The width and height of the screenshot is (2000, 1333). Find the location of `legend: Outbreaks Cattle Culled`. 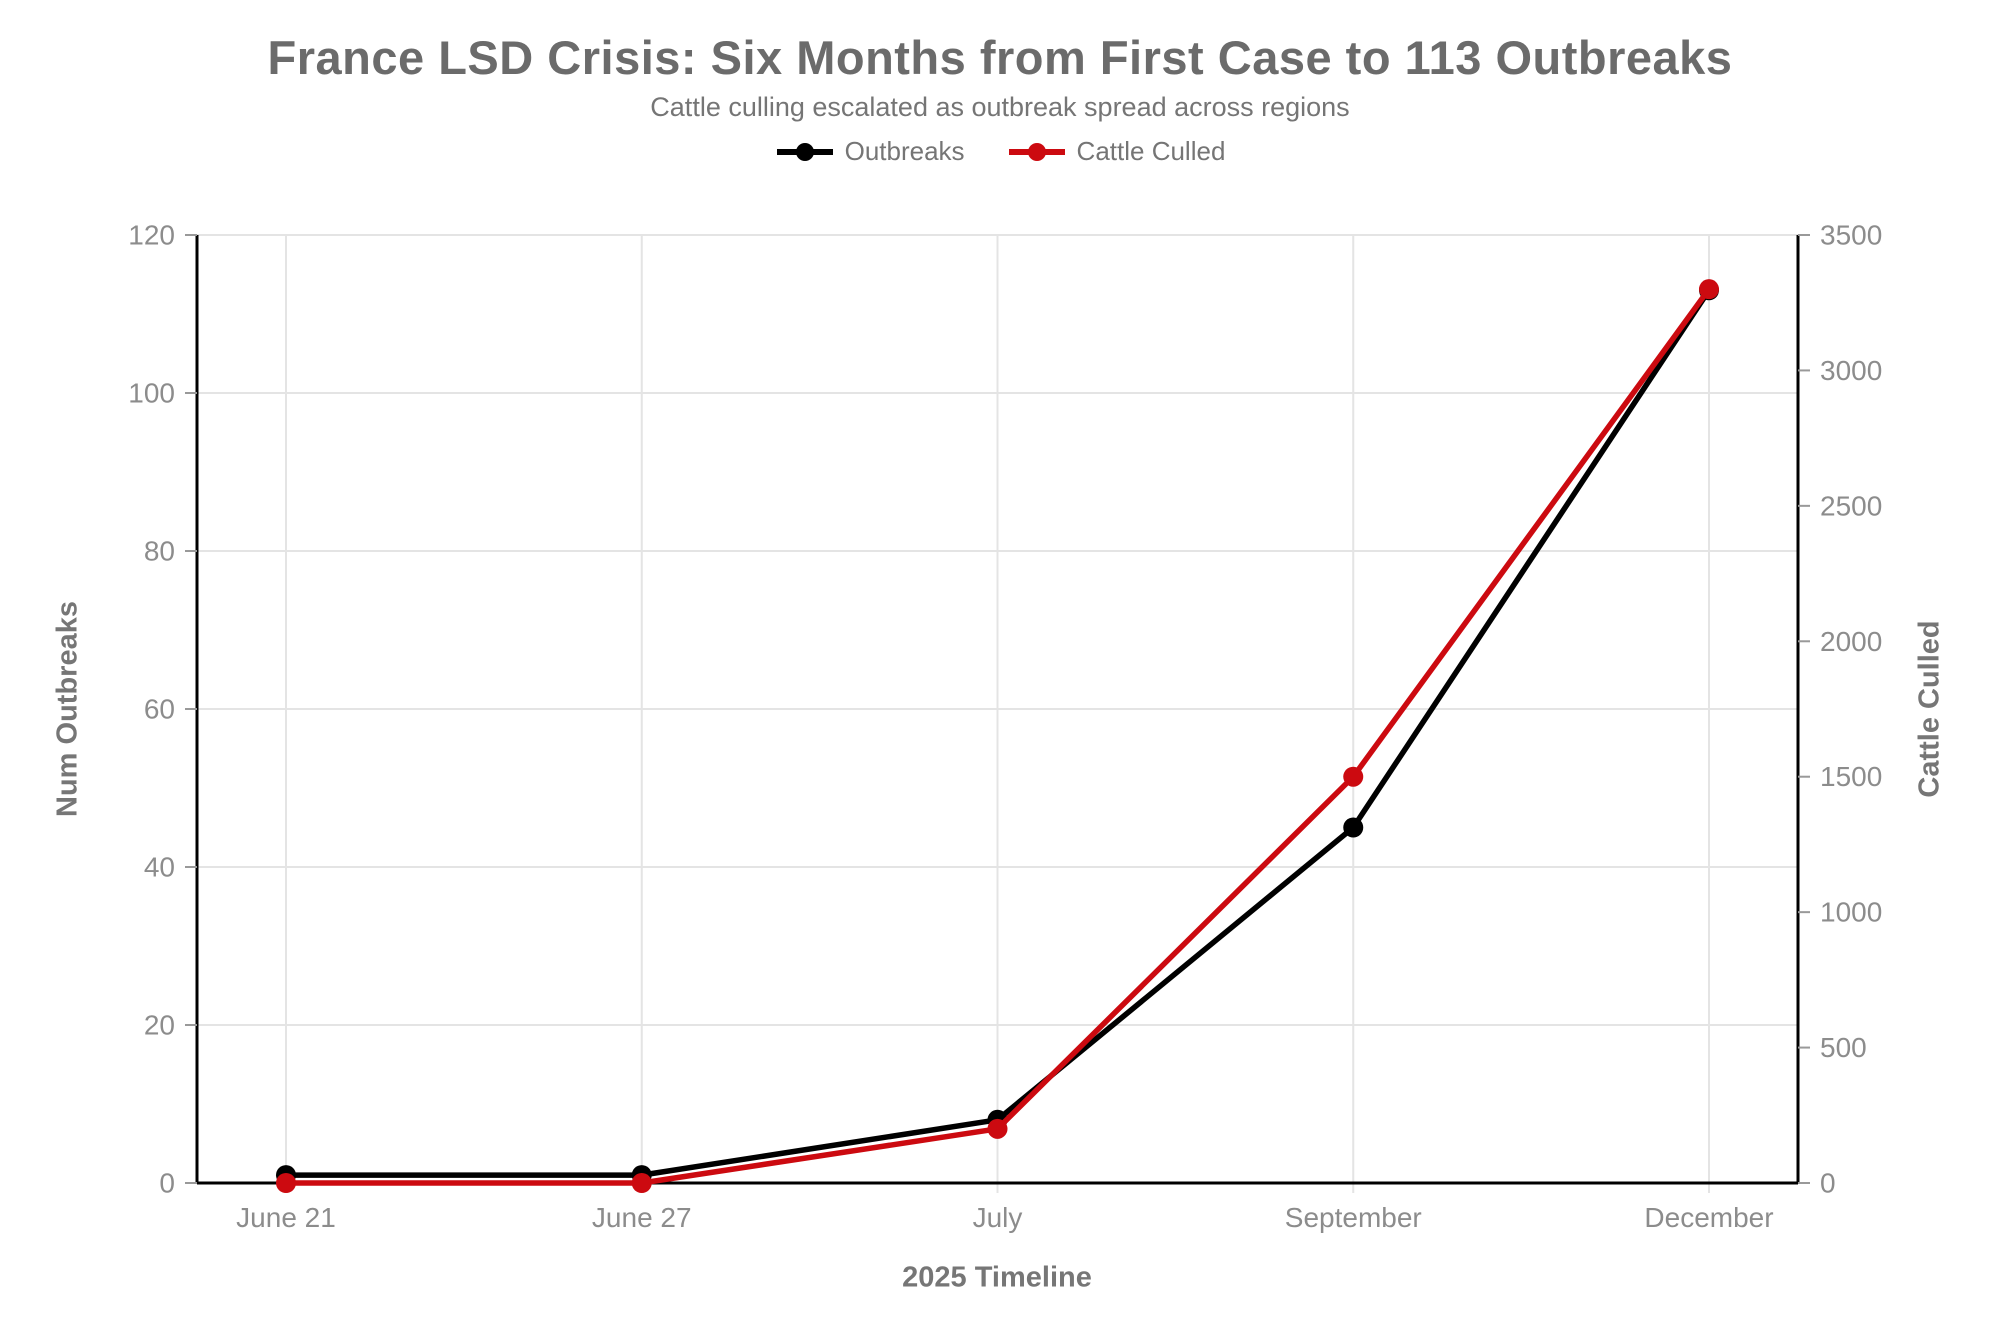

legend: Outbreaks Cattle Culled is located at coordinates (1000, 151).